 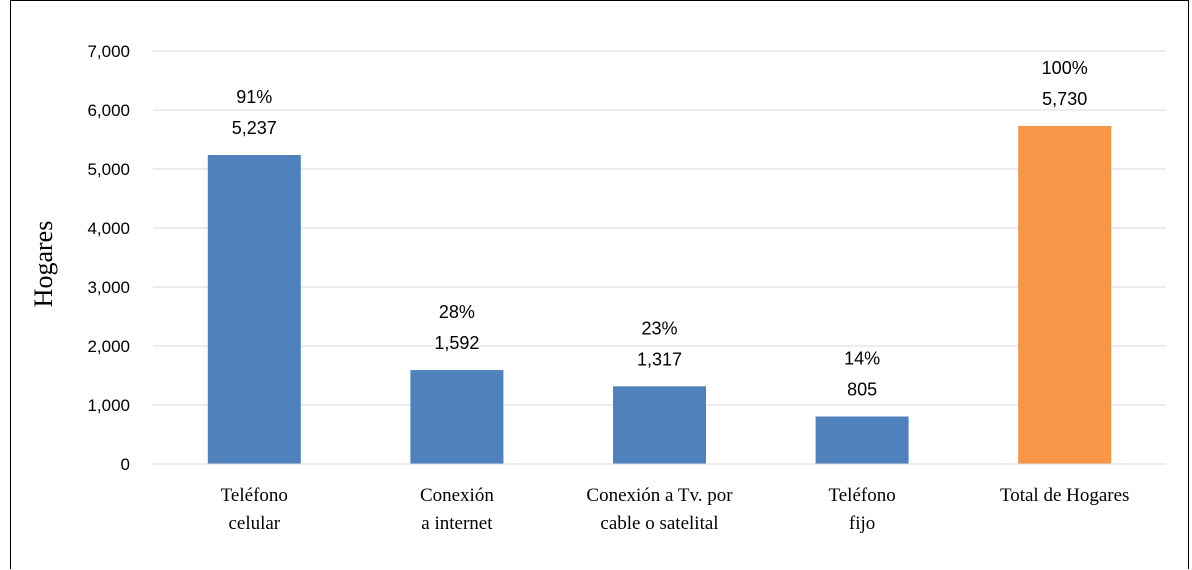 What do you see at coordinates (108, 258) in the screenshot?
I see `y-axis-ticks: 0 1,000 2,000 3,000 4,000 5,000 6,000 7,000` at bounding box center [108, 258].